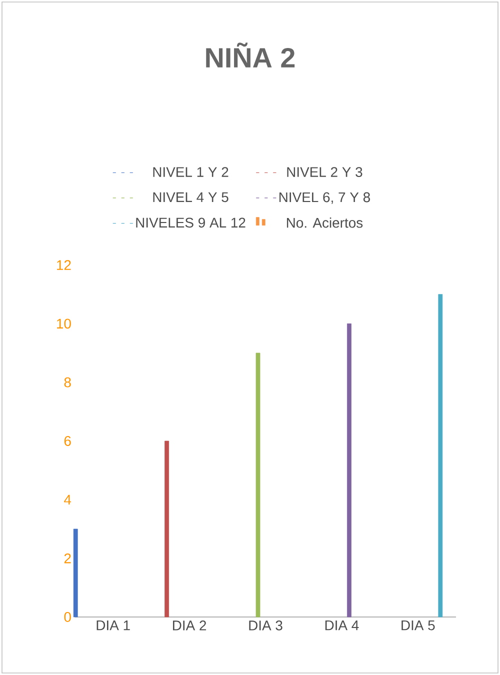 The height and width of the screenshot is (675, 500). What do you see at coordinates (190, 172) in the screenshot?
I see `legend-label: NIVEL 1 Y 2` at bounding box center [190, 172].